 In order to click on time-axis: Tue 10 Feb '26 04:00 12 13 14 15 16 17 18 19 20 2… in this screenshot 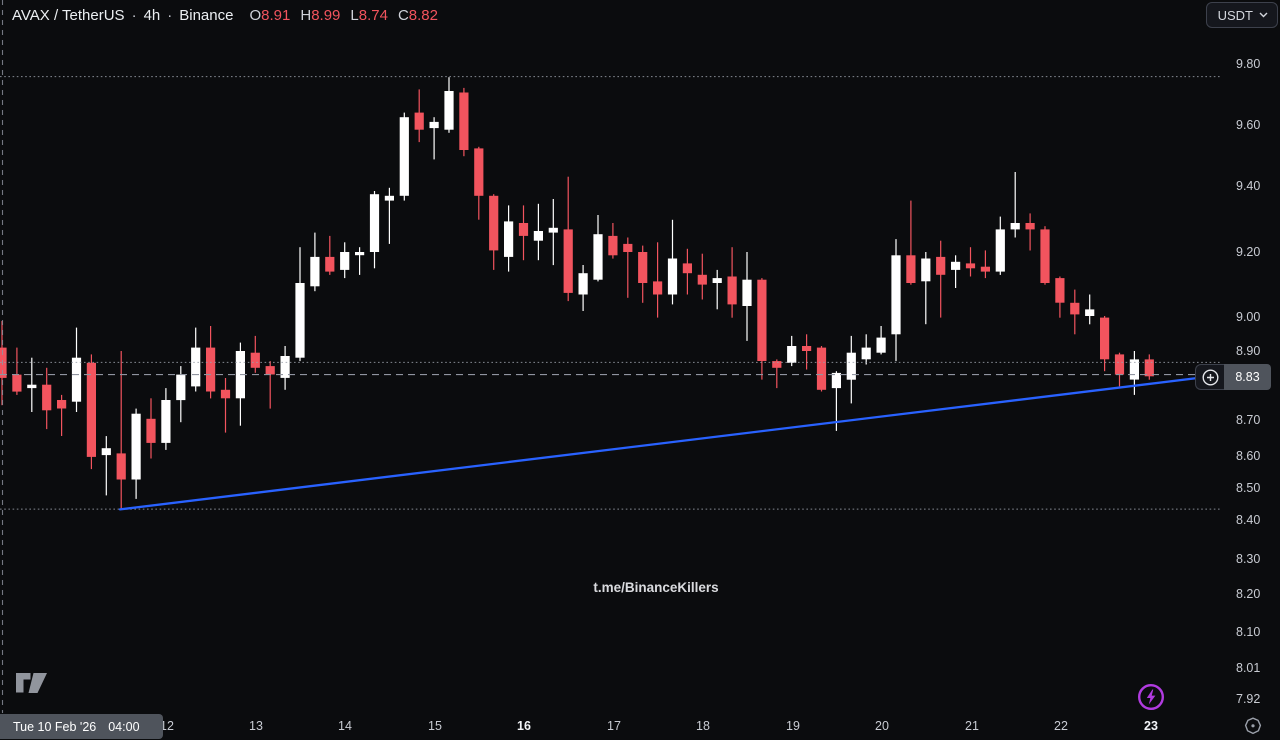, I will do `click(640, 726)`.